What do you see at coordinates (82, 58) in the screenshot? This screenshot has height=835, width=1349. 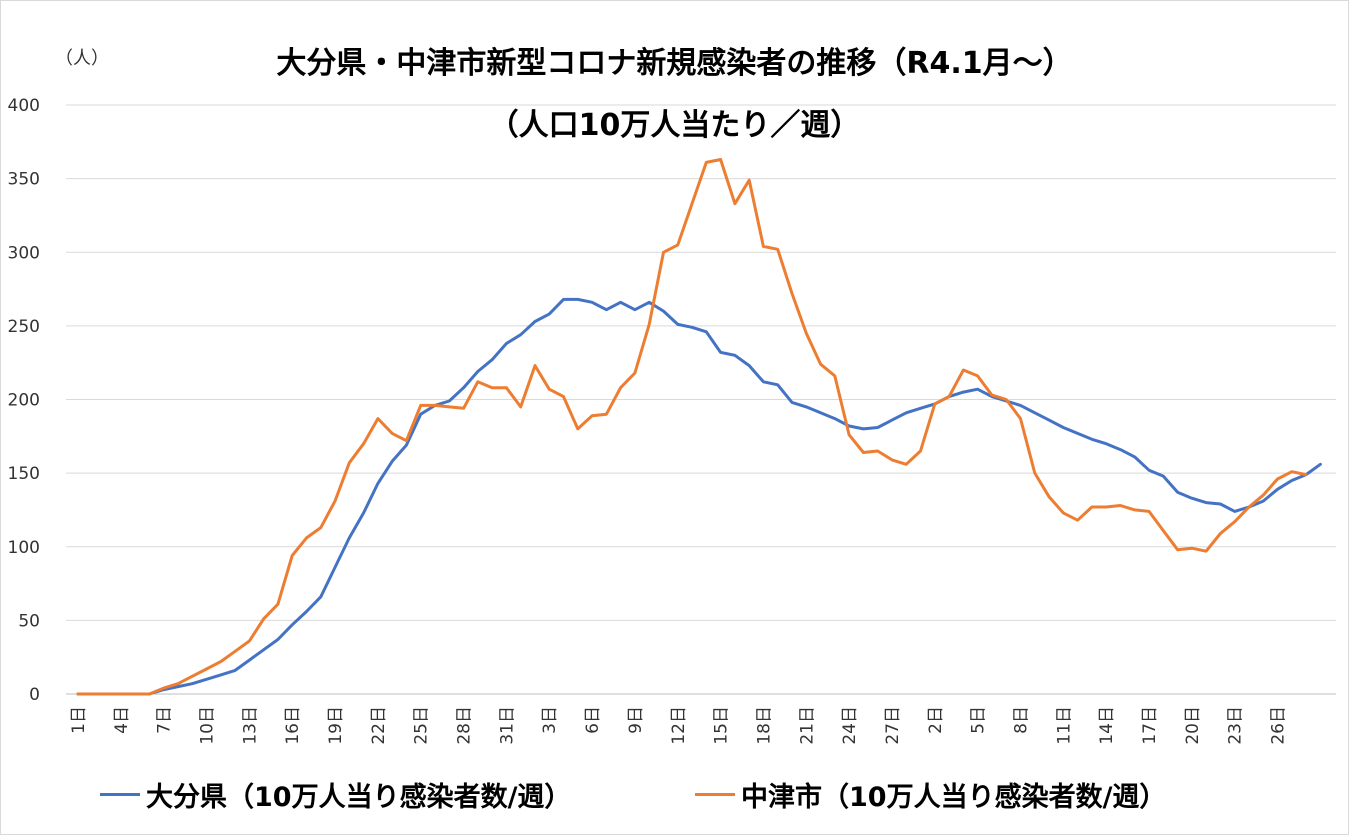 I see `y-axis-unit: （人）` at bounding box center [82, 58].